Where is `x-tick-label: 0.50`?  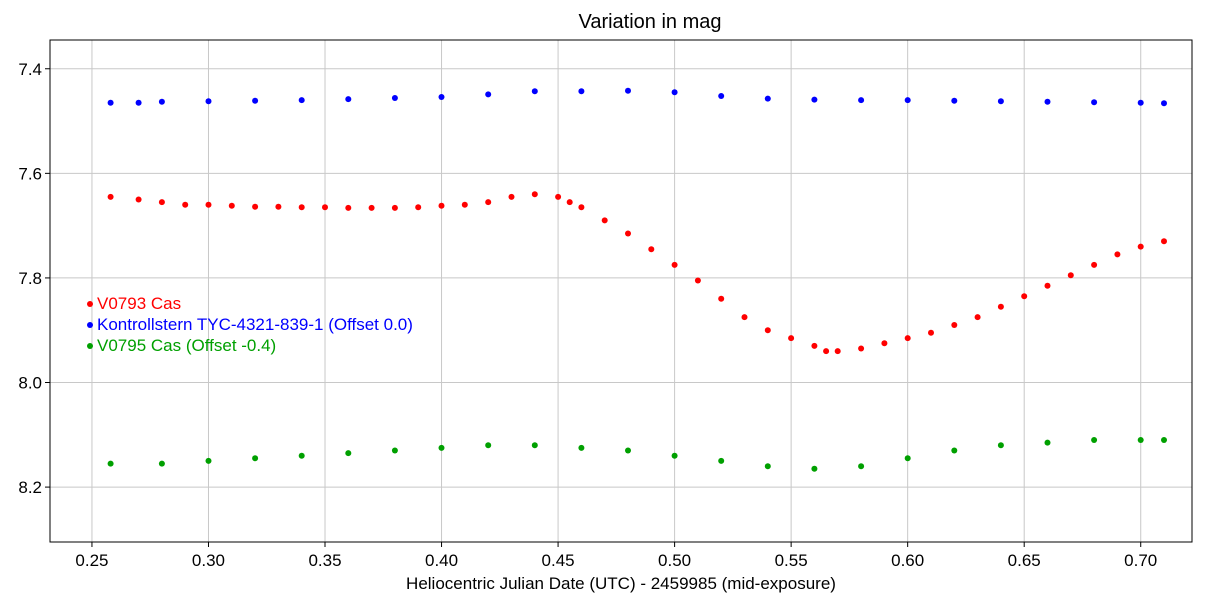 x-tick-label: 0.50 is located at coordinates (674, 560).